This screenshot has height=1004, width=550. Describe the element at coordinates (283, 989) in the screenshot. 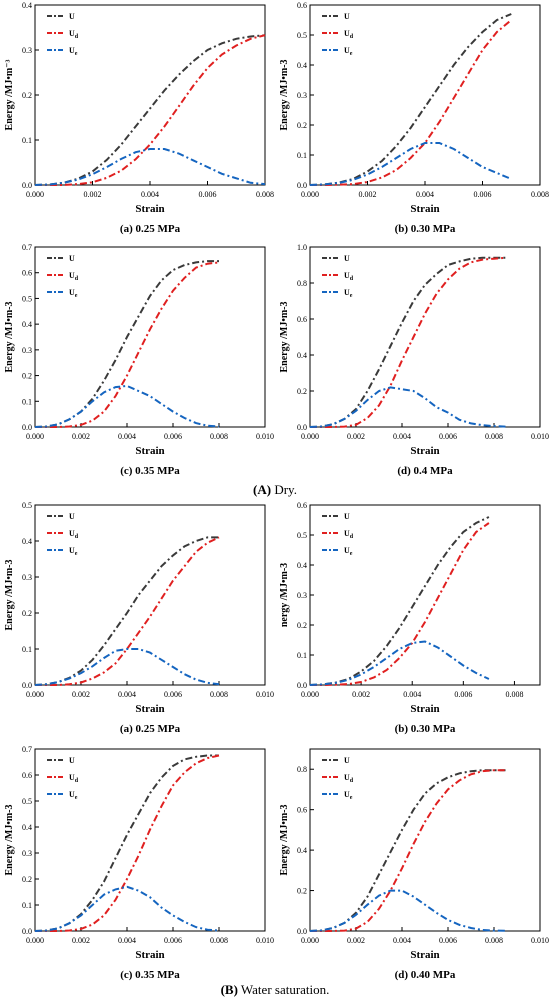

I see `section-caption-text: Water saturation.` at that location.